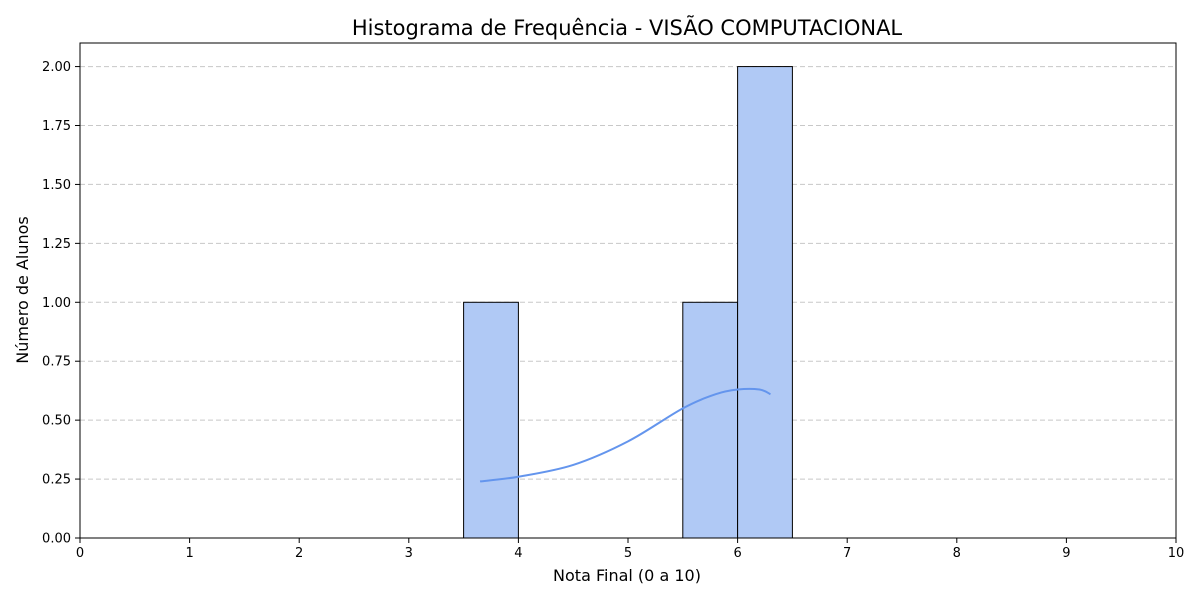 Image resolution: width=1200 pixels, height=600 pixels. I want to click on x-tick-label: 6, so click(737, 553).